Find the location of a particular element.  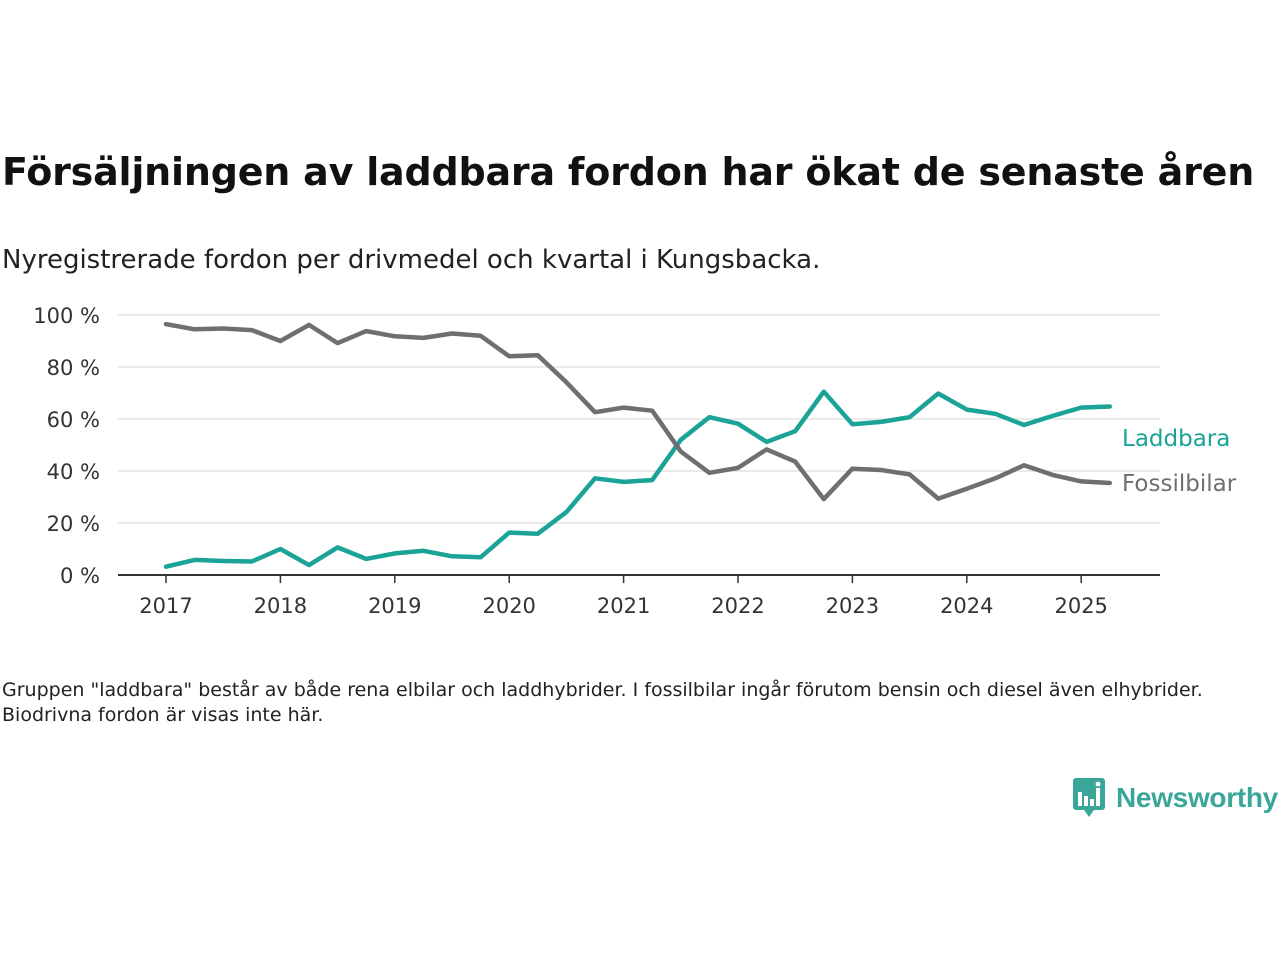

y-tick-label: 100 % is located at coordinates (66, 316).